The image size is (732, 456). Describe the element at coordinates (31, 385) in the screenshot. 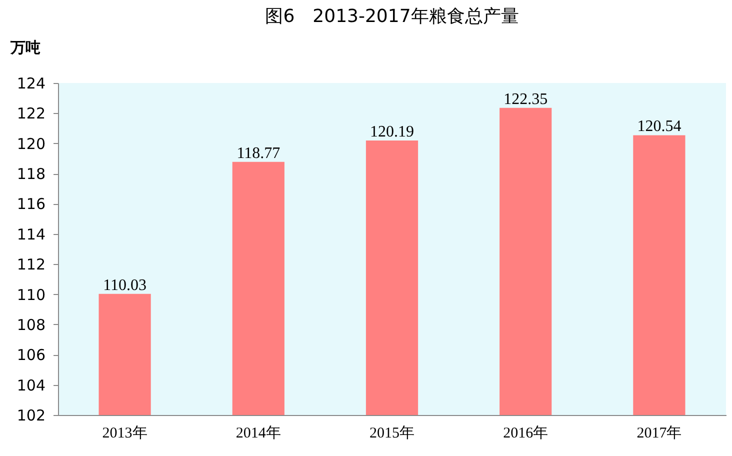

I see `y-tick-label: 104` at that location.